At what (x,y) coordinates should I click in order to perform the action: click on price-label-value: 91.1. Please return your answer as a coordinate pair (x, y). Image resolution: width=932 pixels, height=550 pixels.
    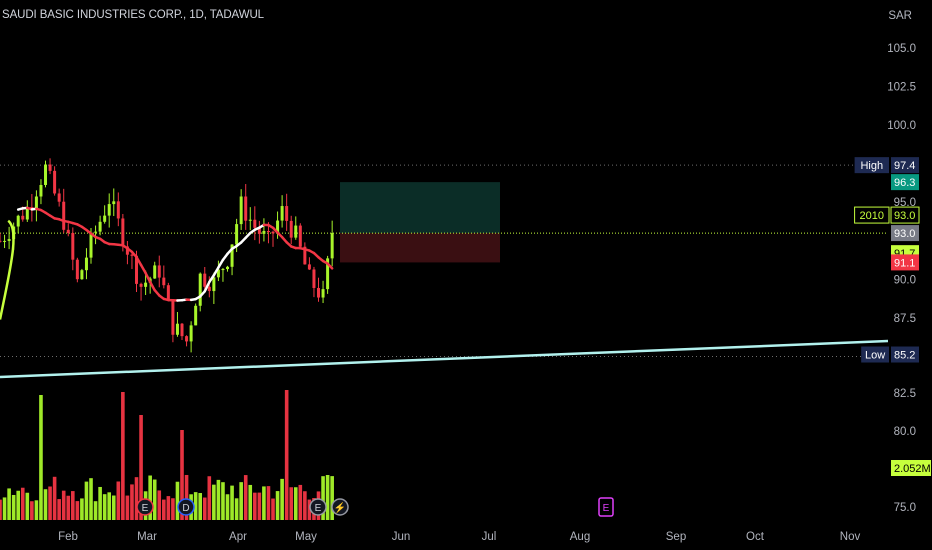
    Looking at the image, I should click on (904, 263).